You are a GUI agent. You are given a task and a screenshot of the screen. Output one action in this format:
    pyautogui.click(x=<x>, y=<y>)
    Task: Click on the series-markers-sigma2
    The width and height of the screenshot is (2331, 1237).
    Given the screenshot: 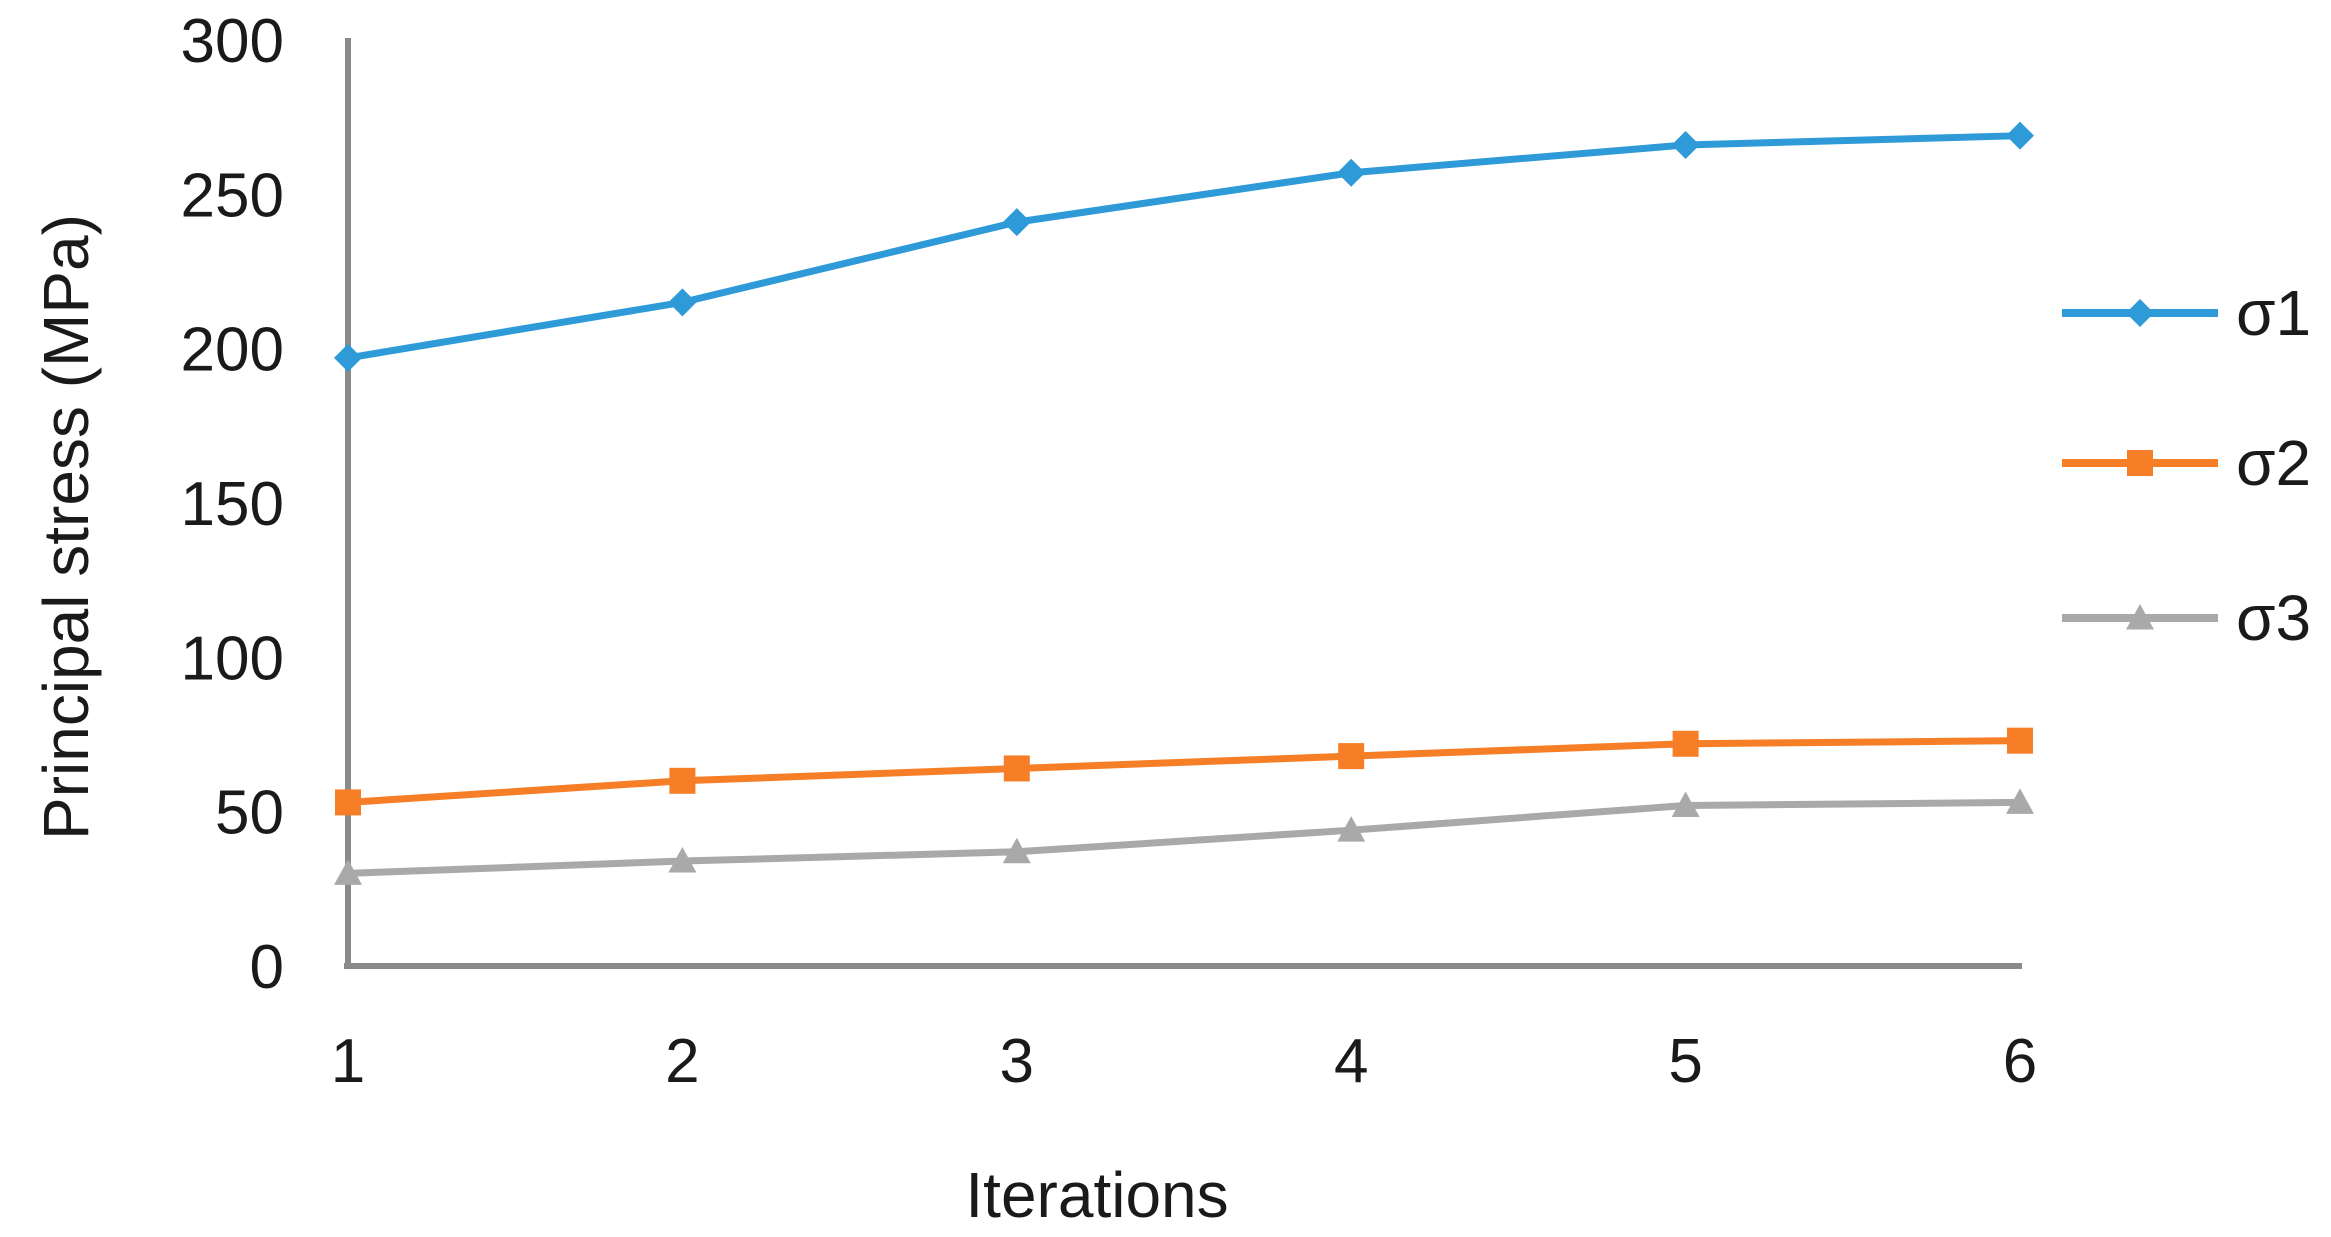 What is the action you would take?
    pyautogui.click(x=1184, y=771)
    